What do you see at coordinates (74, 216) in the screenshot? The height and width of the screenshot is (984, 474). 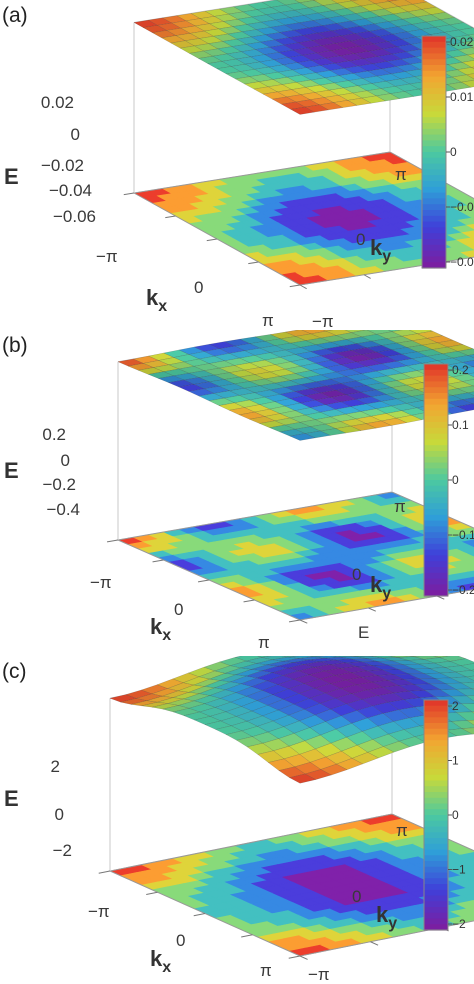 I see `z-tick: −0.06` at bounding box center [74, 216].